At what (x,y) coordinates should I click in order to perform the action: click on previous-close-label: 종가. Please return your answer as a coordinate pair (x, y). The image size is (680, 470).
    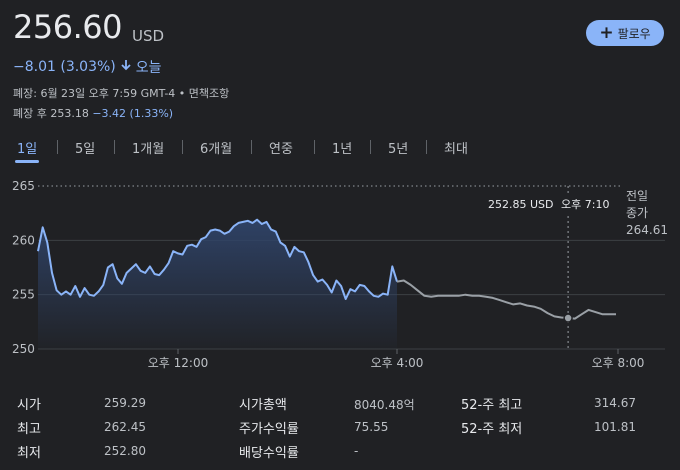
    Looking at the image, I should click on (637, 213).